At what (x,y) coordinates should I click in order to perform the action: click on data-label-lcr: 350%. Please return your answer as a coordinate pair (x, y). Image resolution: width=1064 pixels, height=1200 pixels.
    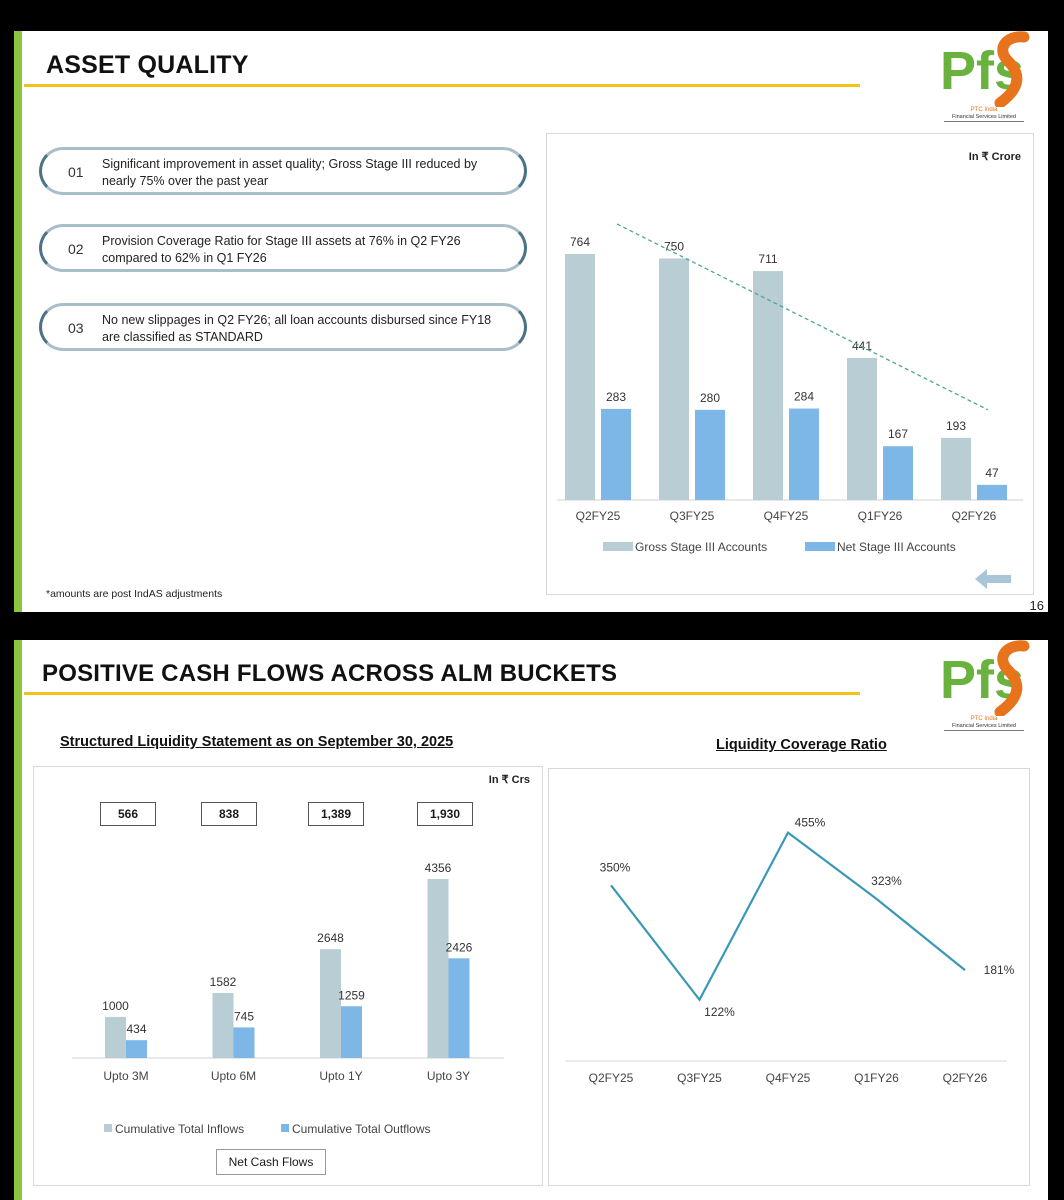
    Looking at the image, I should click on (615, 867).